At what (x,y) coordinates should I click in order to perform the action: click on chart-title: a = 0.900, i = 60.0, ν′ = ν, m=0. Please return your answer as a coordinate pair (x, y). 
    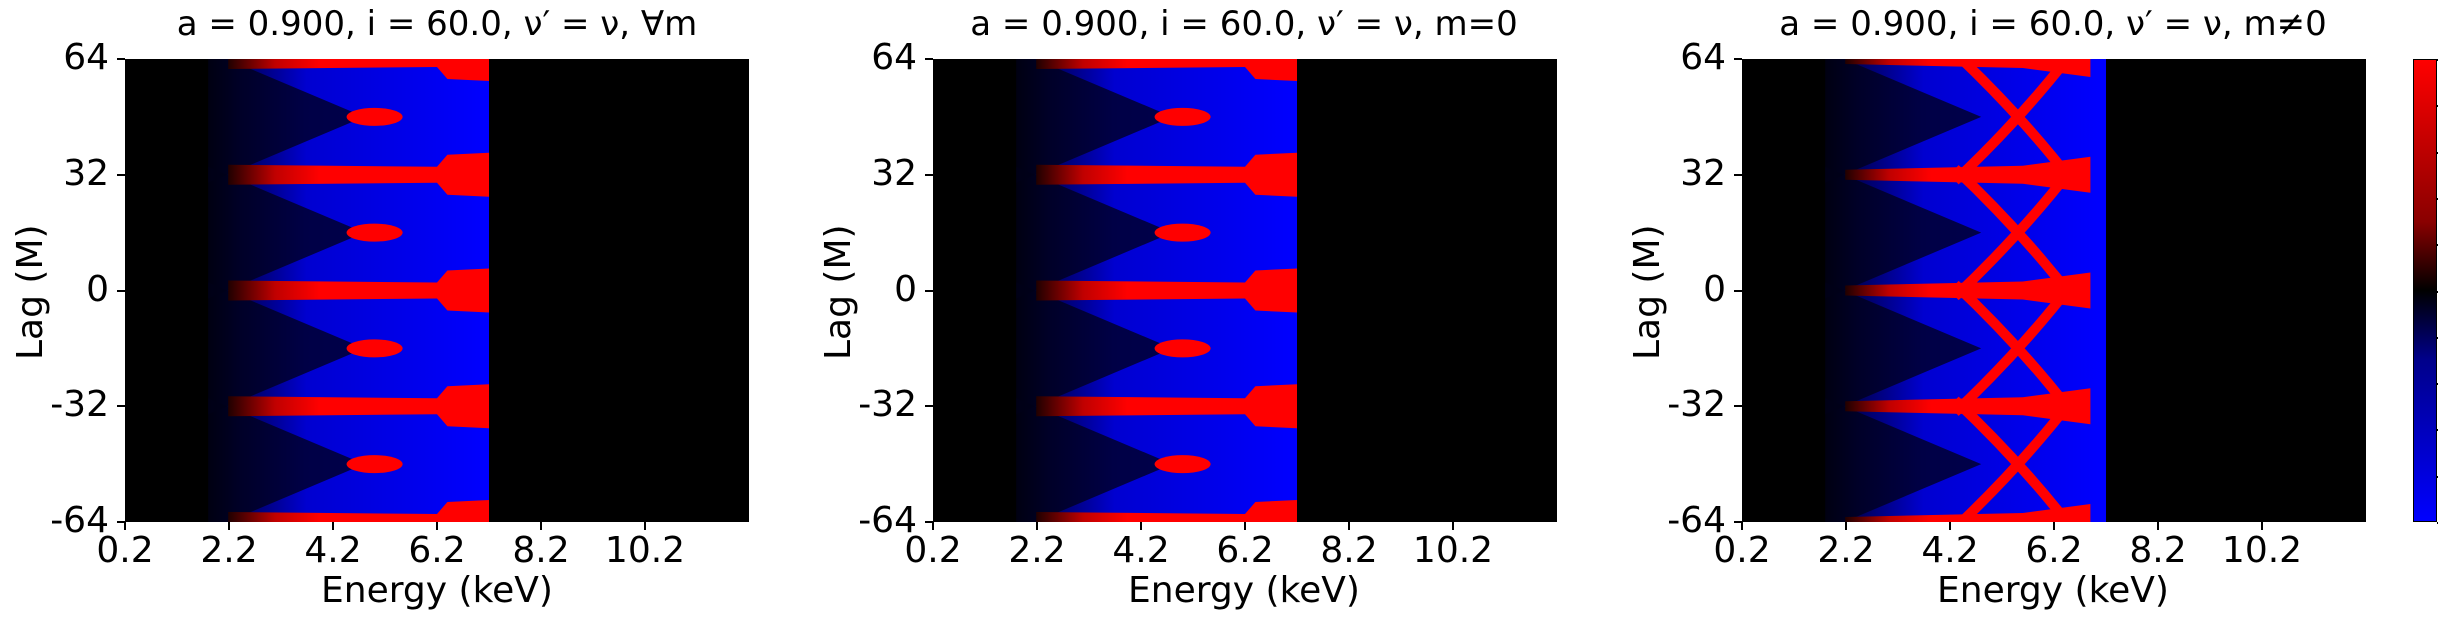
    Looking at the image, I should click on (1244, 24).